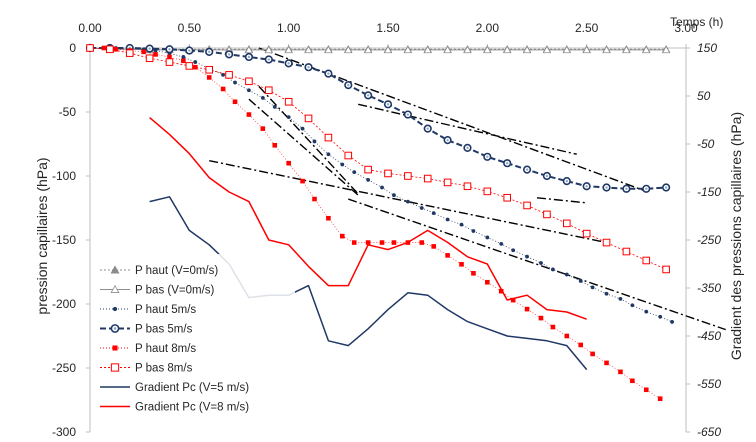 The image size is (756, 442). I want to click on y-right-tick-label: -350, so click(709, 288).